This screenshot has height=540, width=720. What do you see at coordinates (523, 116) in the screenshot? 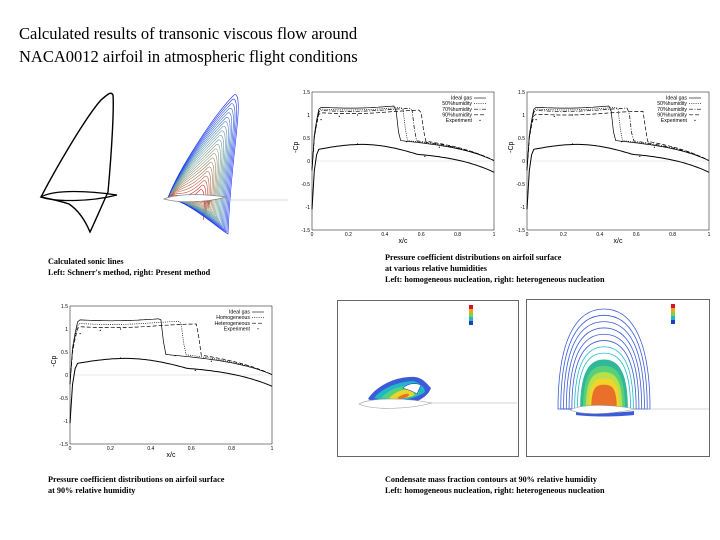
I see `y-tick-label: 1` at bounding box center [523, 116].